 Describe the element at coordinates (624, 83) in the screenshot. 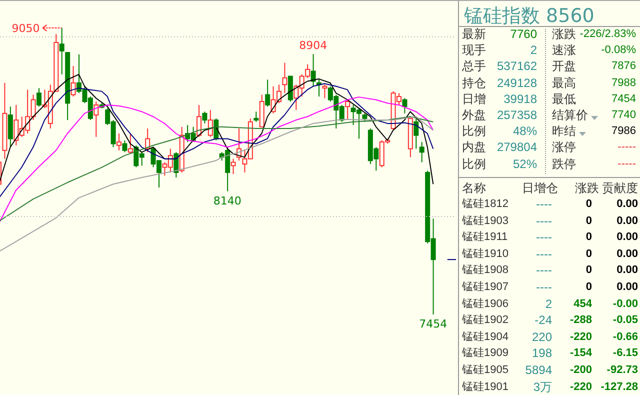

I see `text: 7988` at that location.